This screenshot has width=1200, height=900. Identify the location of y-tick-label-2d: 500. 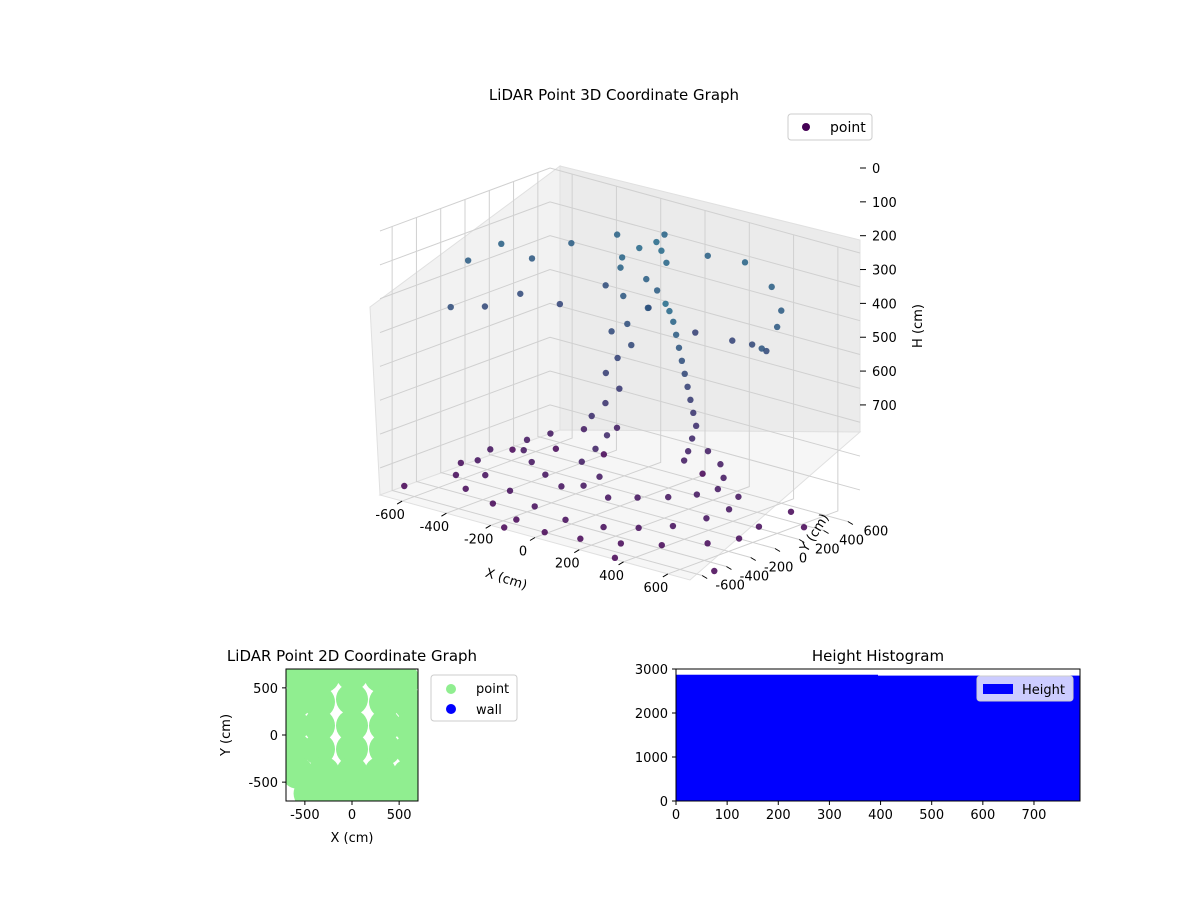
(265, 689).